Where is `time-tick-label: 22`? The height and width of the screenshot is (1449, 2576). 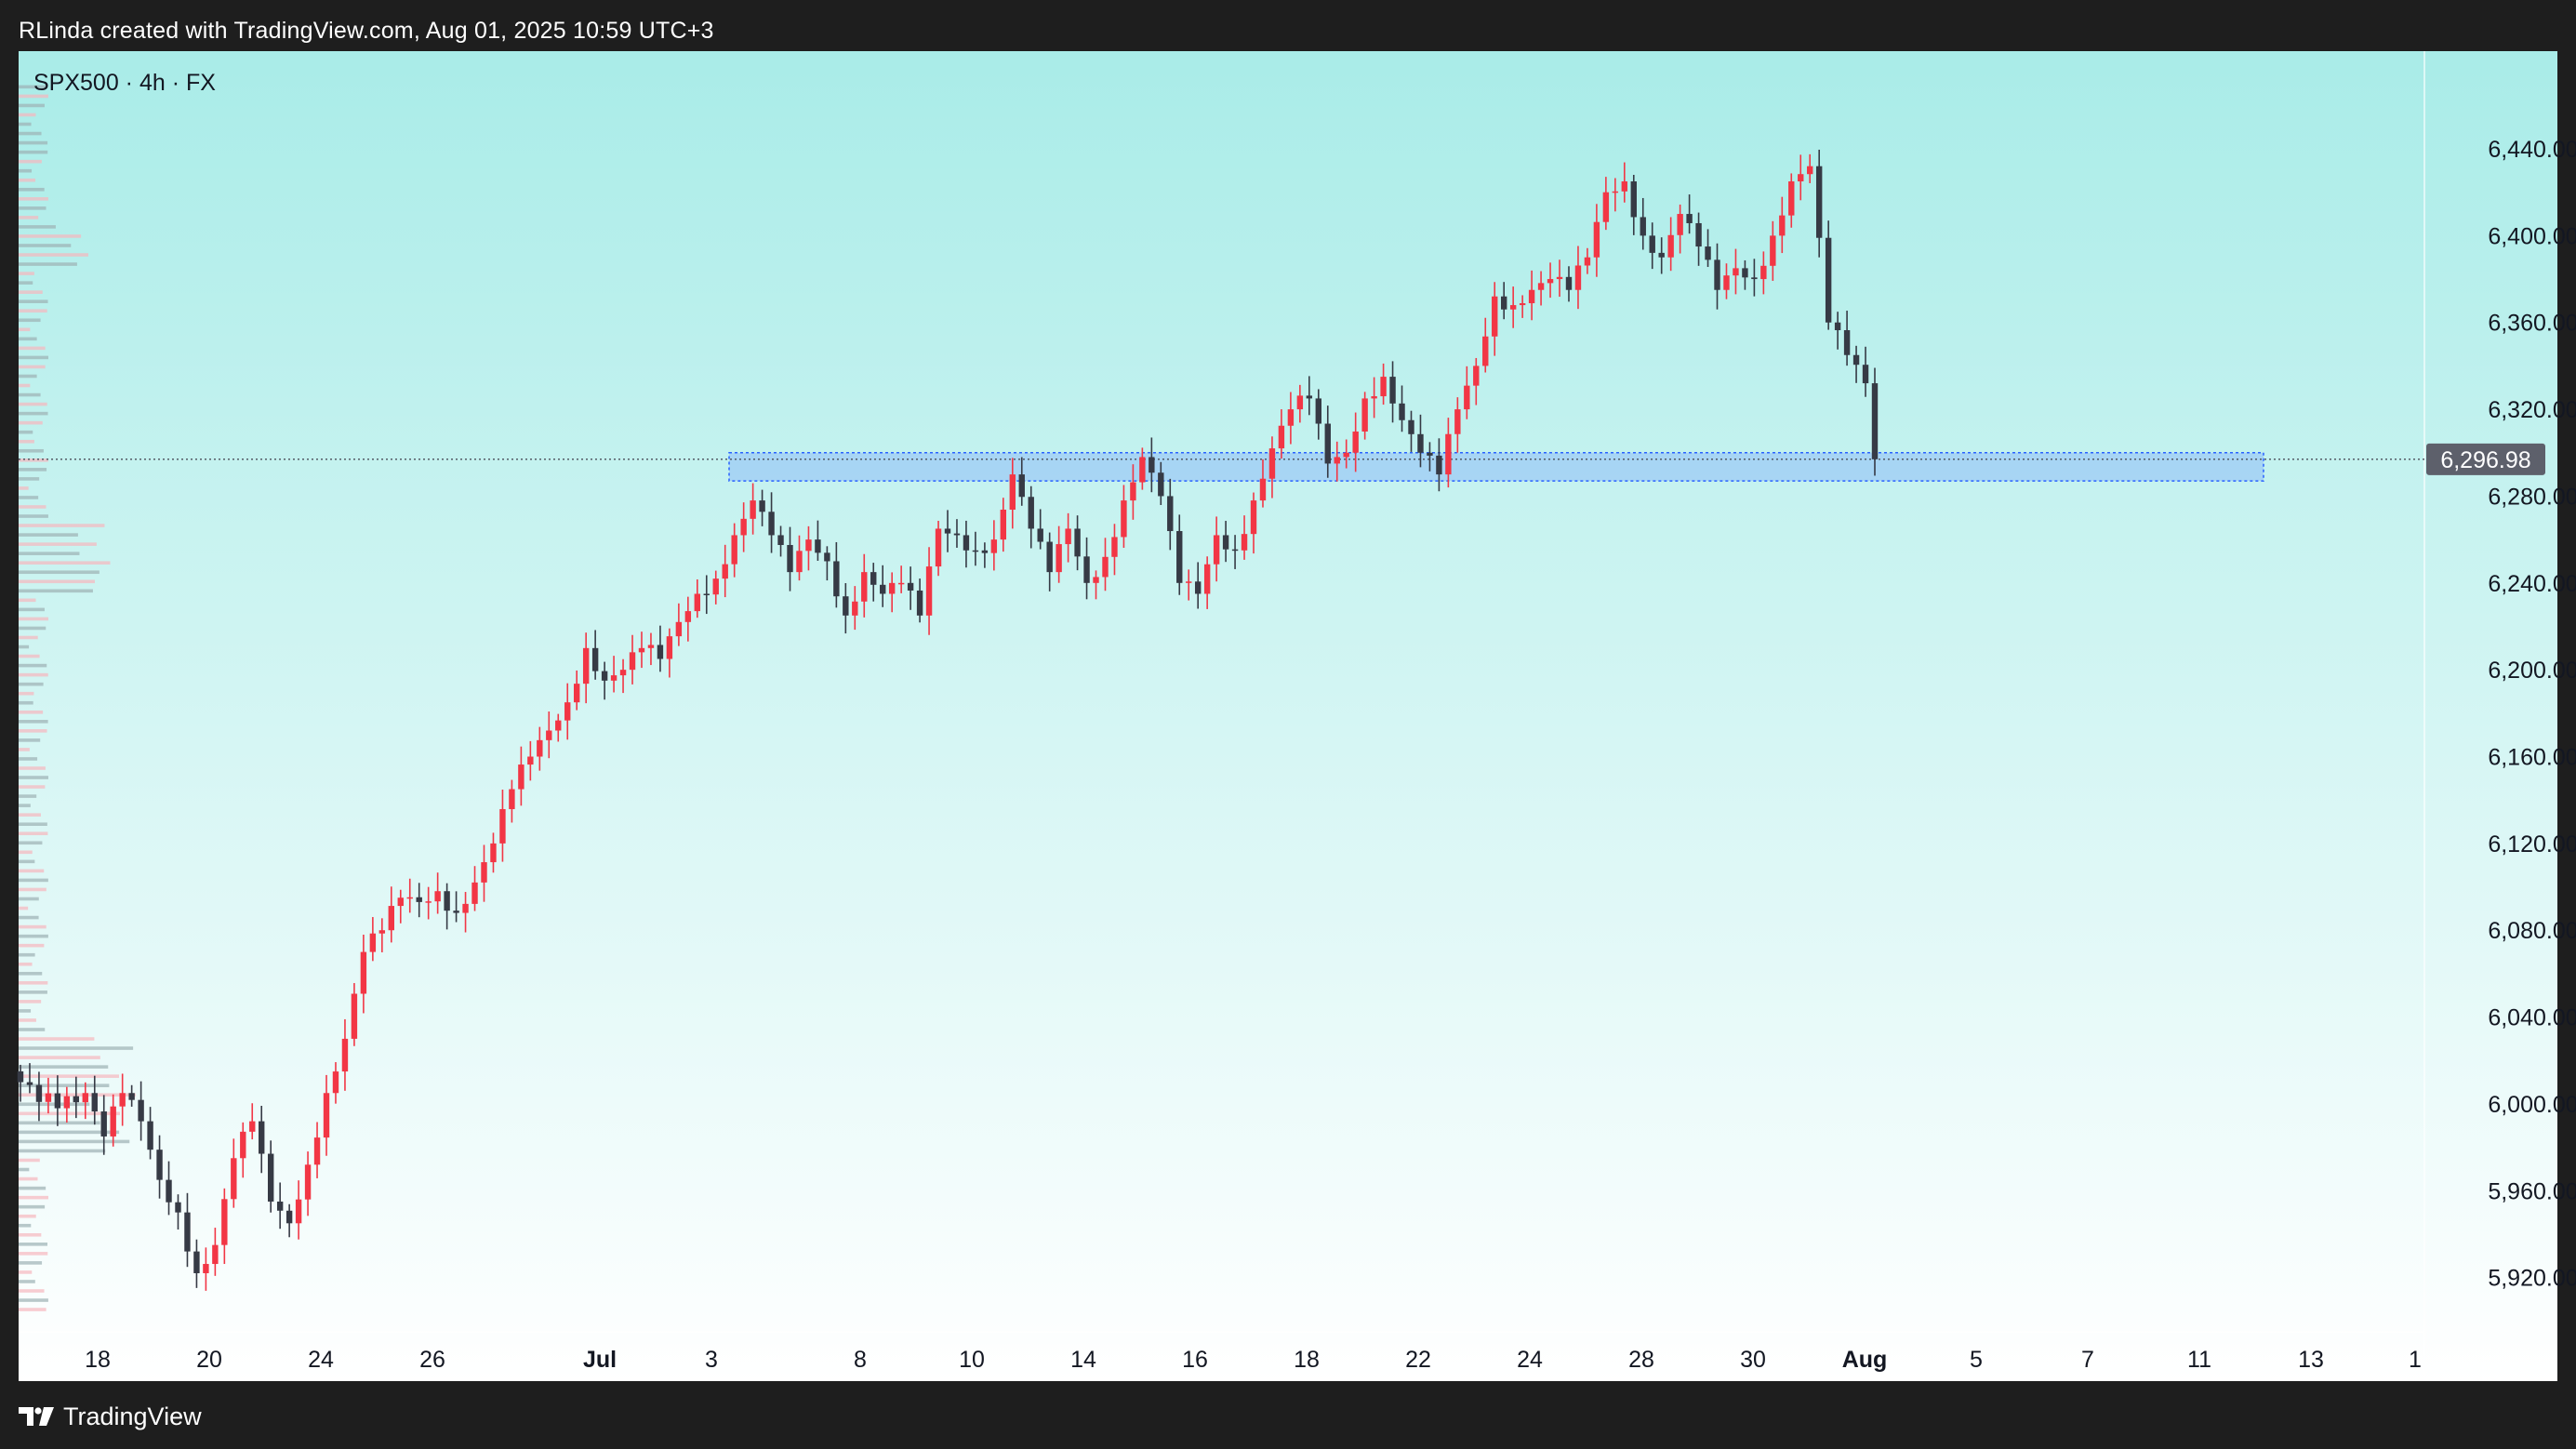
time-tick-label: 22 is located at coordinates (1418, 1360).